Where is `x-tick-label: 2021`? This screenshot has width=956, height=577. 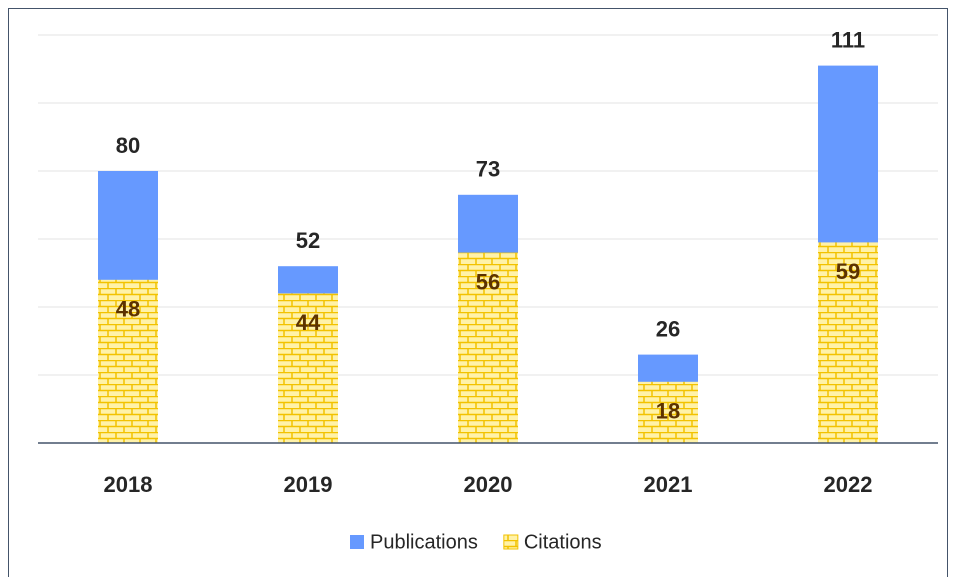
x-tick-label: 2021 is located at coordinates (668, 484).